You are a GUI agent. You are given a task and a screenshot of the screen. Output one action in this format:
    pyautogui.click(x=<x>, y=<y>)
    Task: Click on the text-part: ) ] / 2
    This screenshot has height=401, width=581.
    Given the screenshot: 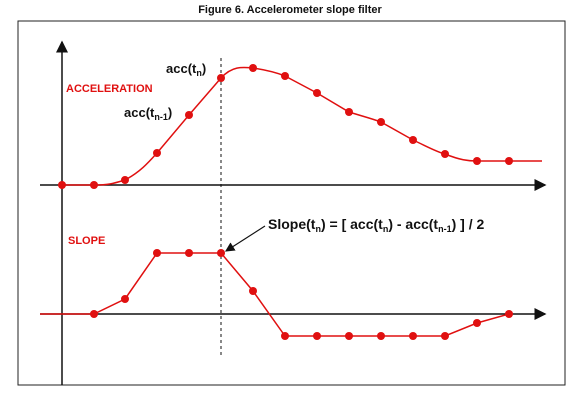 What is the action you would take?
    pyautogui.click(x=468, y=224)
    